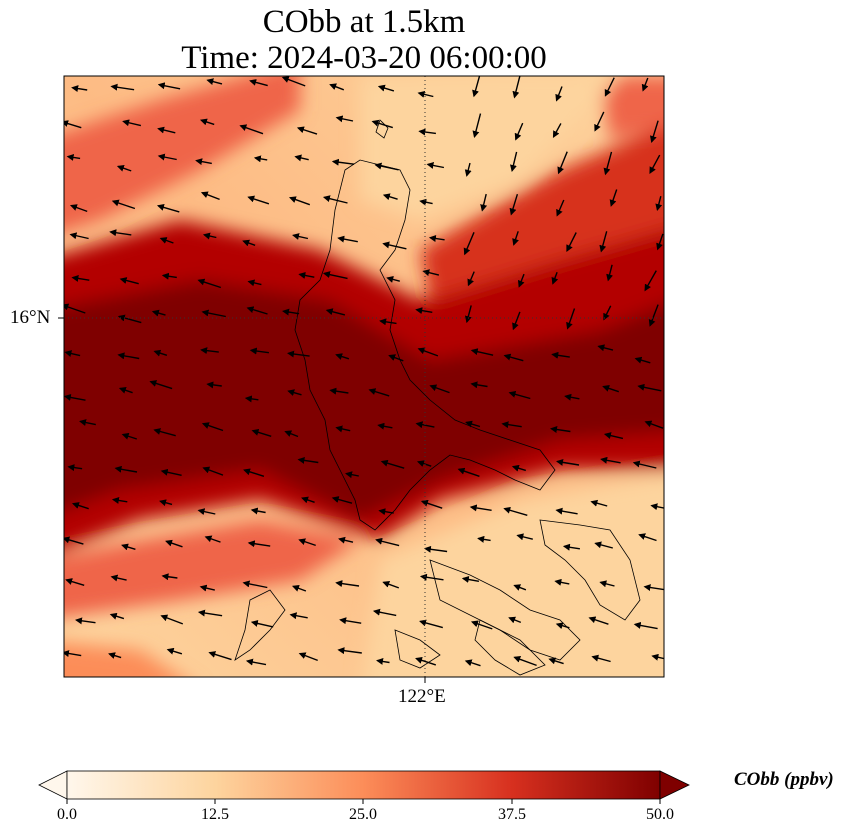  Describe the element at coordinates (674, 785) in the screenshot. I see `colorbar-max-extend` at that location.